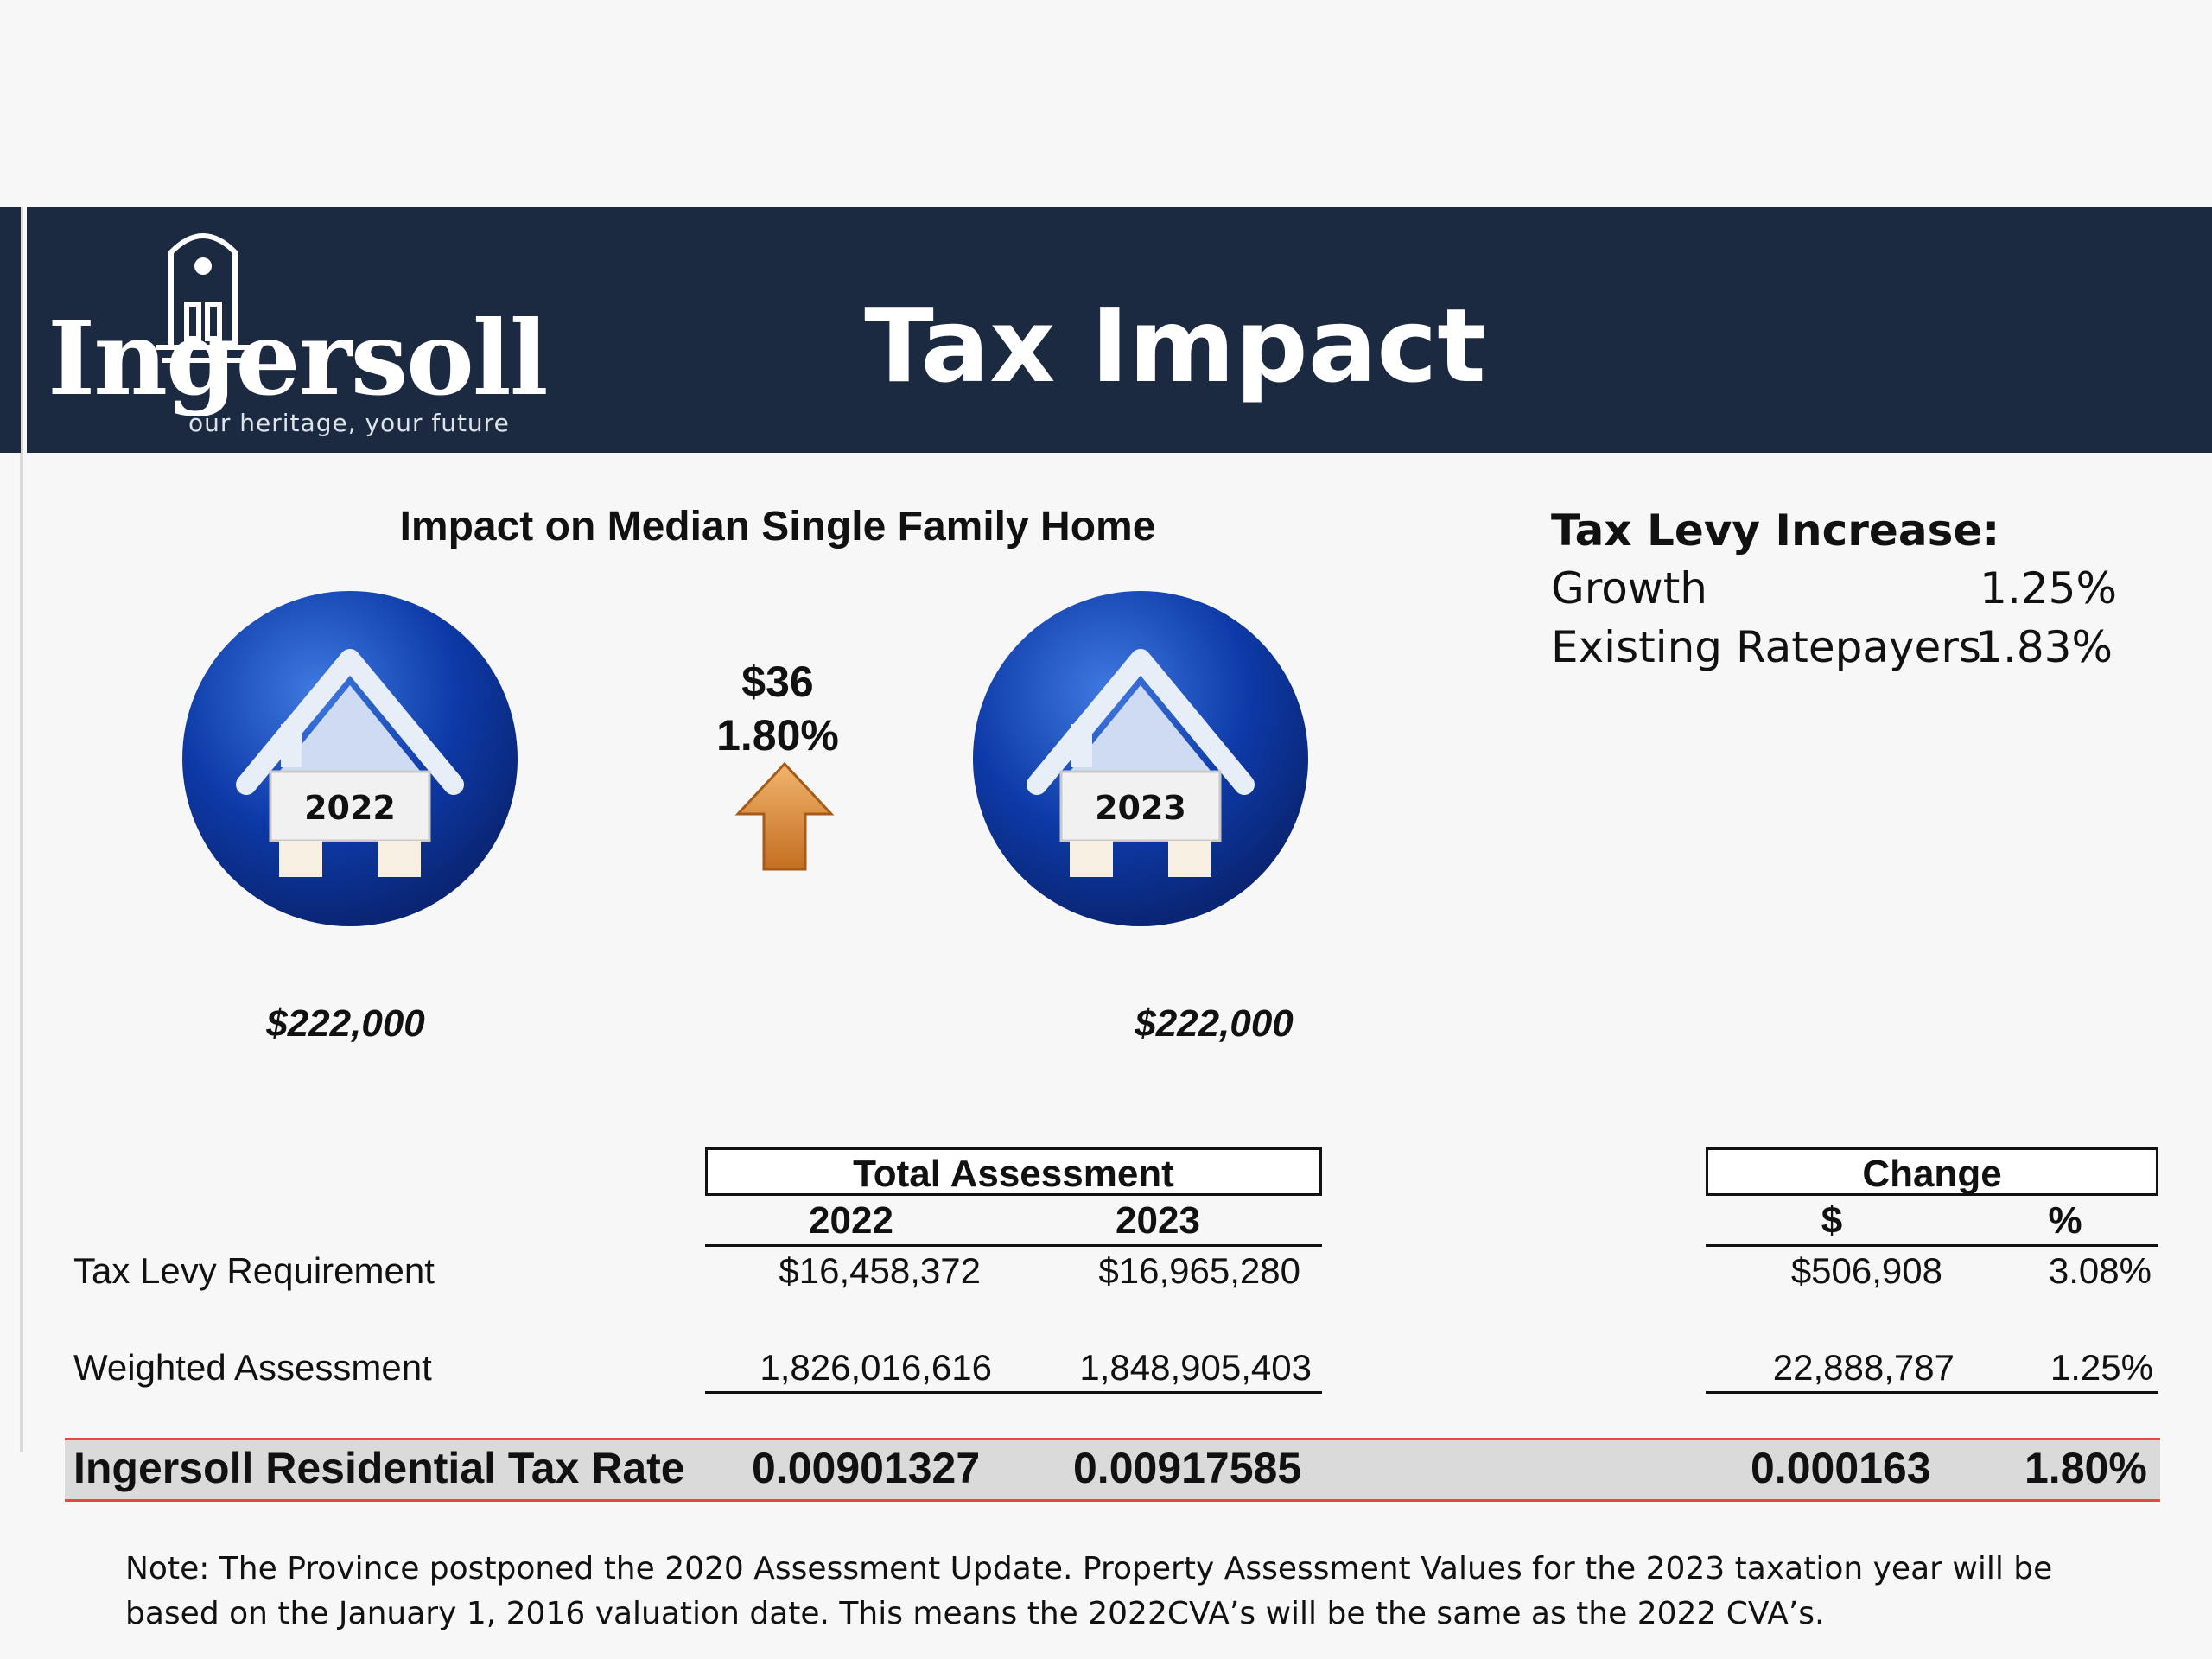  Describe the element at coordinates (2100, 1270) in the screenshot. I see `tax-levy-pct: 3.08%` at that location.